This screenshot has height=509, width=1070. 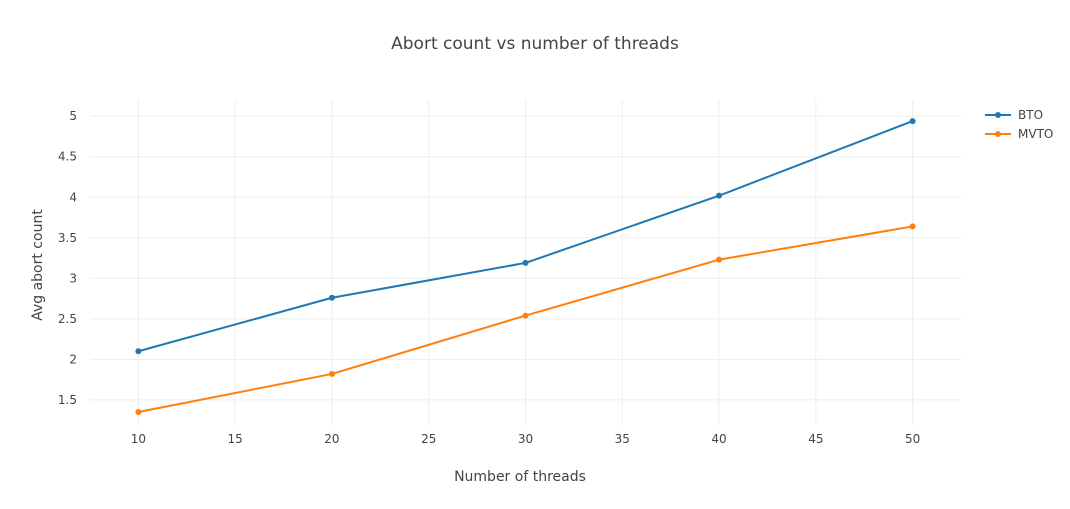 I want to click on y-tick-label: 3, so click(x=73, y=278).